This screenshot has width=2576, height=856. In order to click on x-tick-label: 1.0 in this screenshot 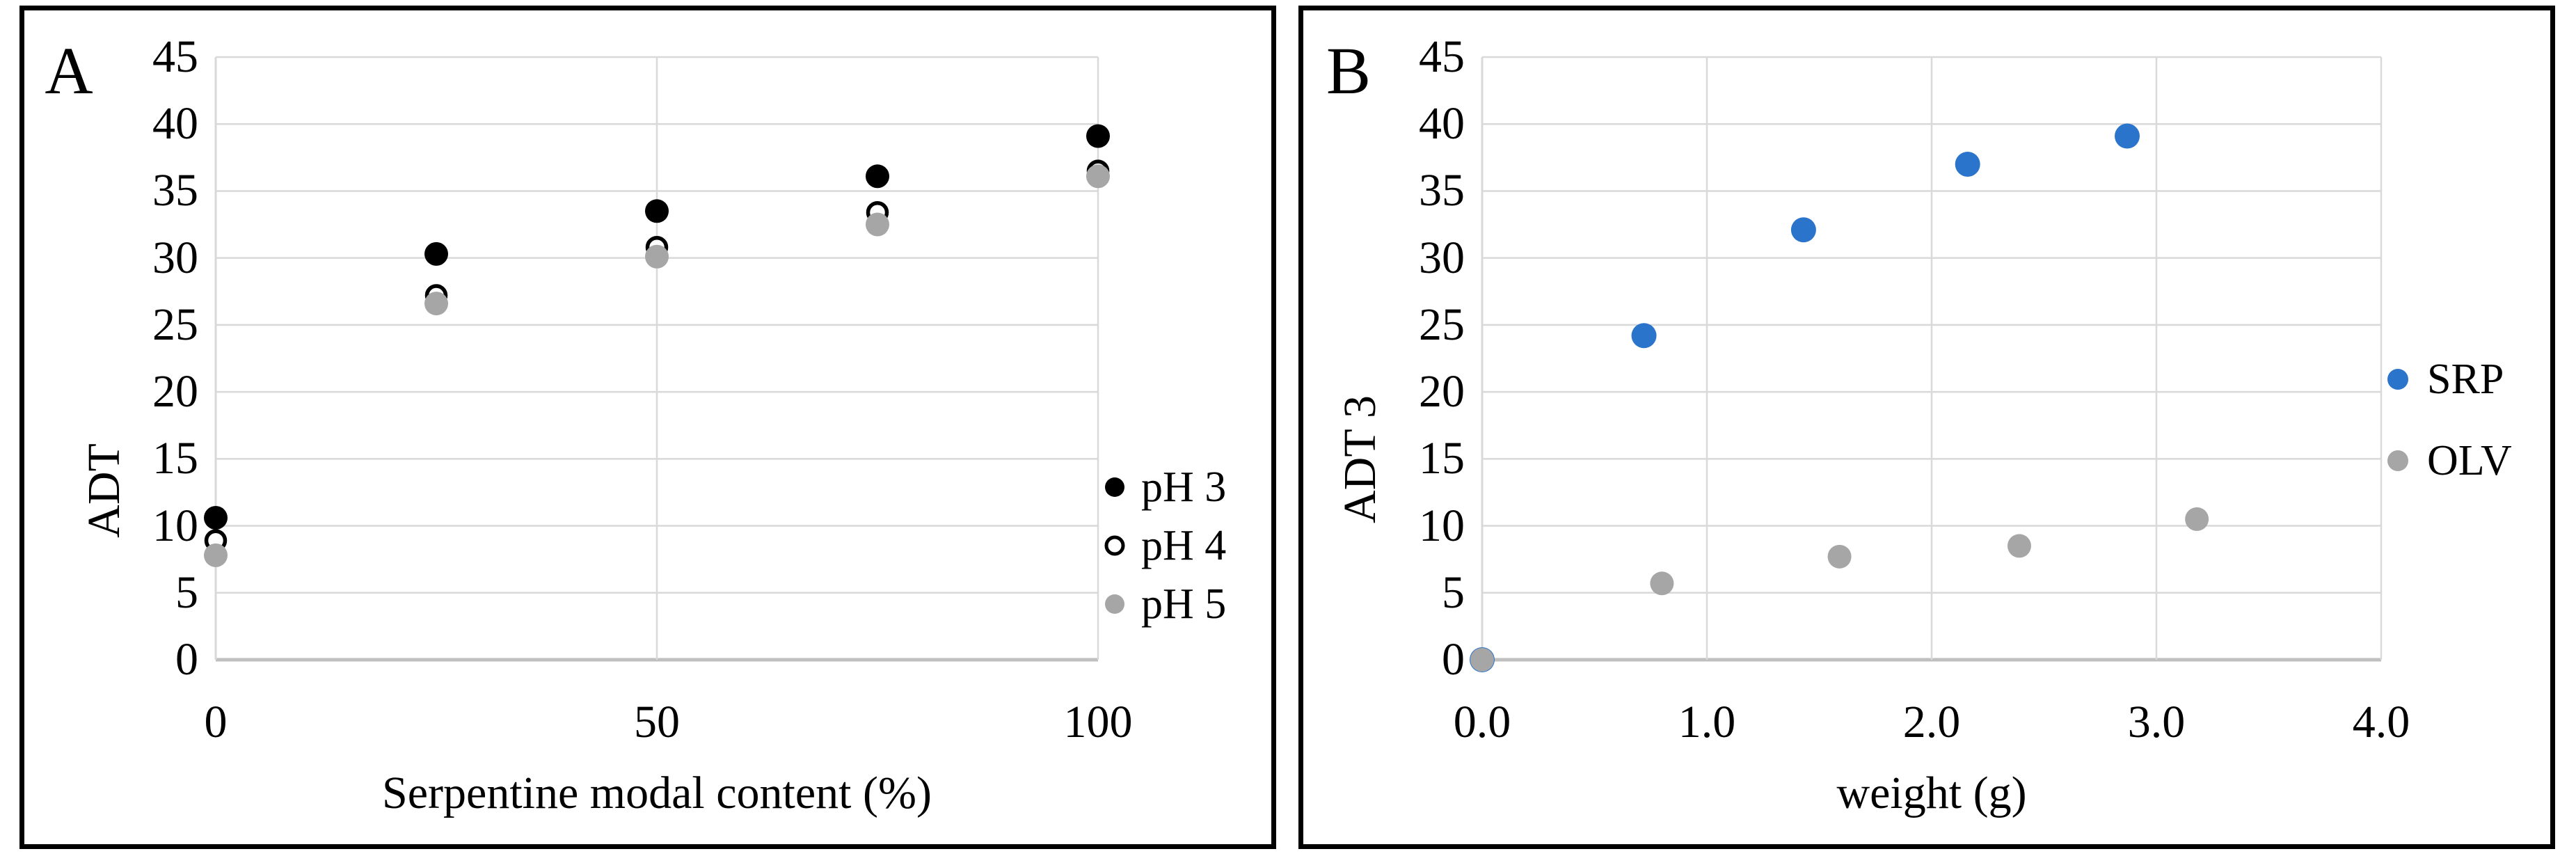, I will do `click(1707, 722)`.